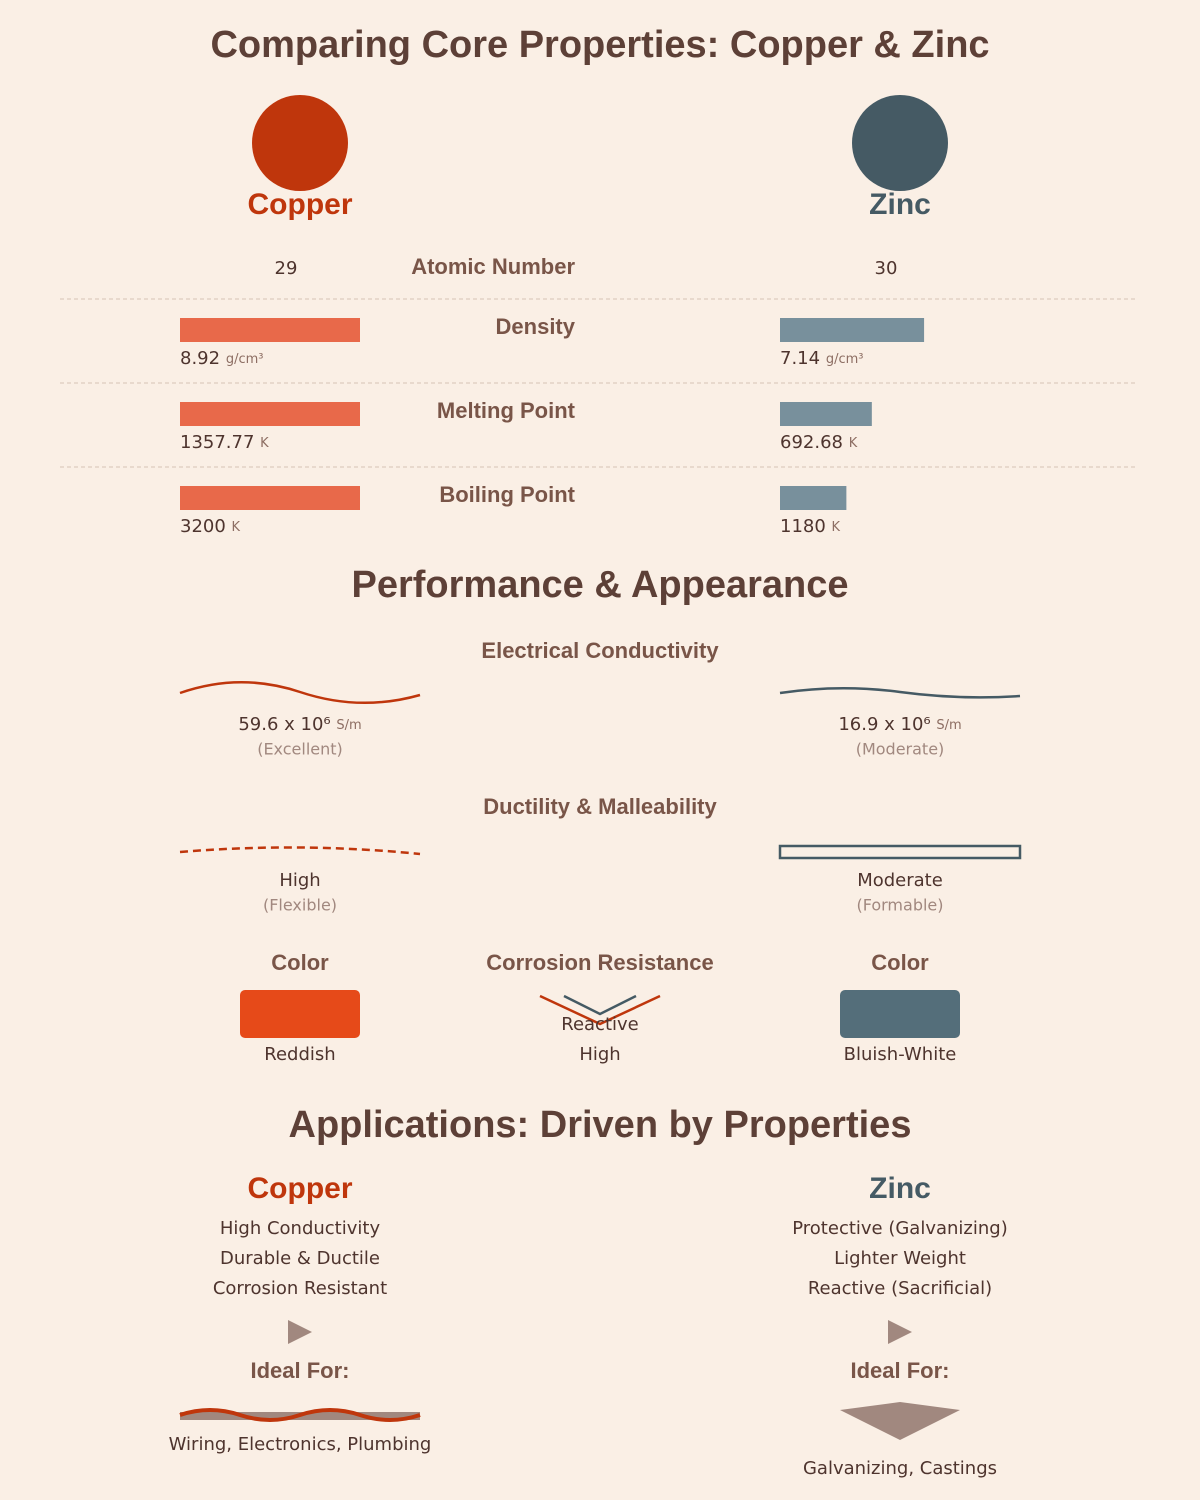 The image size is (1200, 1500). I want to click on value: 1357.77, so click(217, 442).